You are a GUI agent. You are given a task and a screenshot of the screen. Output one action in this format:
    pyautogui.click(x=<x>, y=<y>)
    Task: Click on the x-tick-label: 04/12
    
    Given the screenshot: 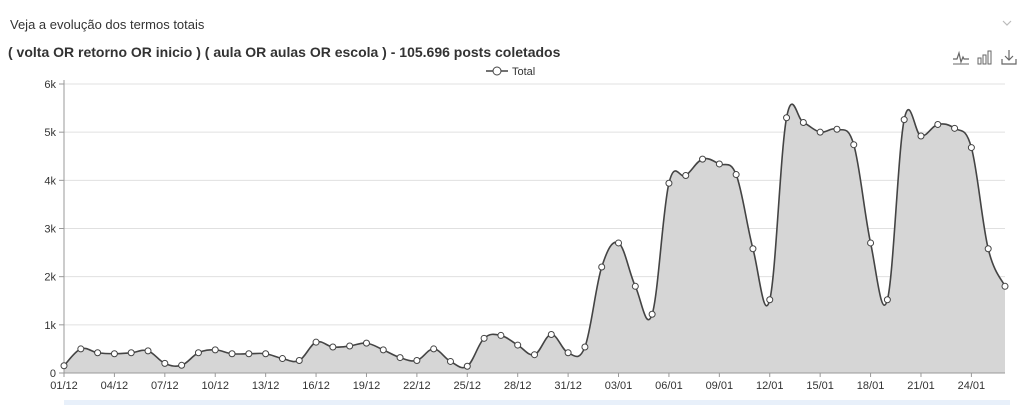 What is the action you would take?
    pyautogui.click(x=115, y=386)
    